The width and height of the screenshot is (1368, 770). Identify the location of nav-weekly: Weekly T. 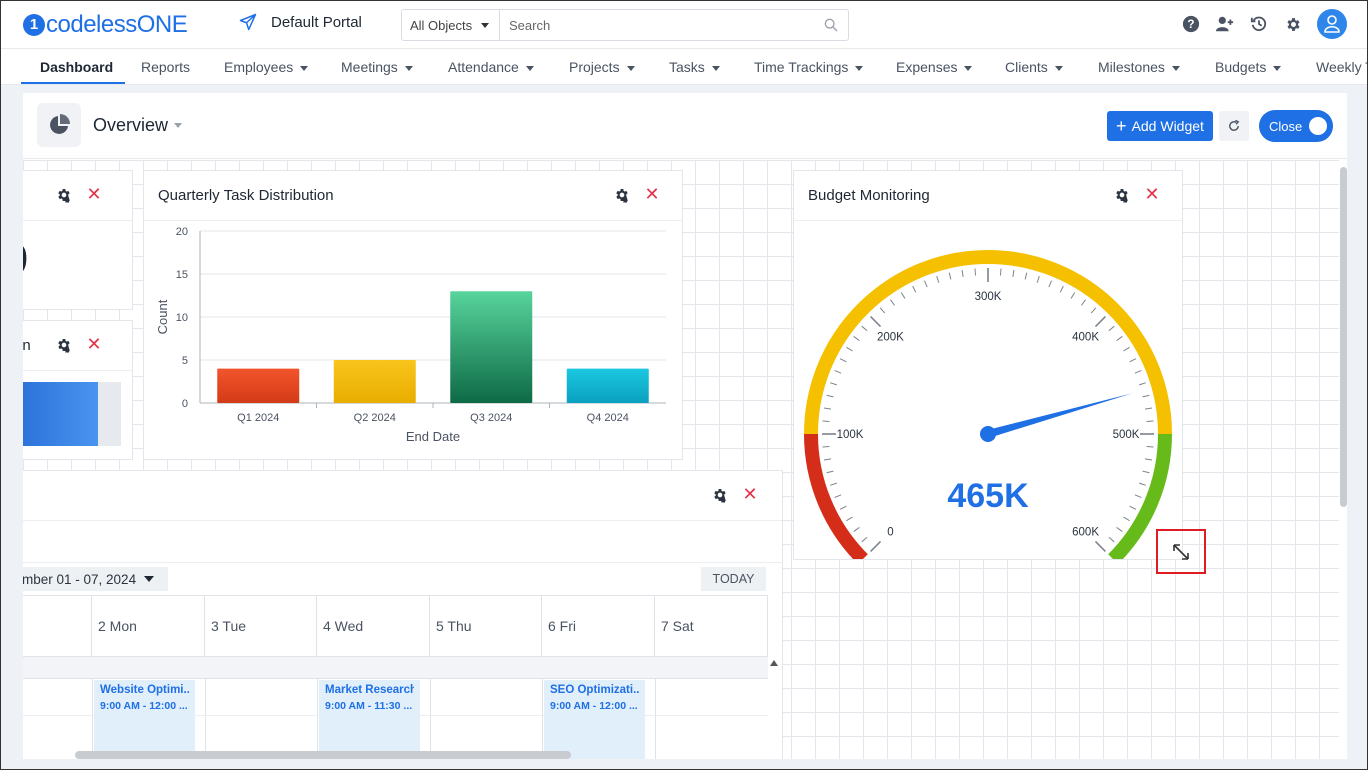
(1341, 66).